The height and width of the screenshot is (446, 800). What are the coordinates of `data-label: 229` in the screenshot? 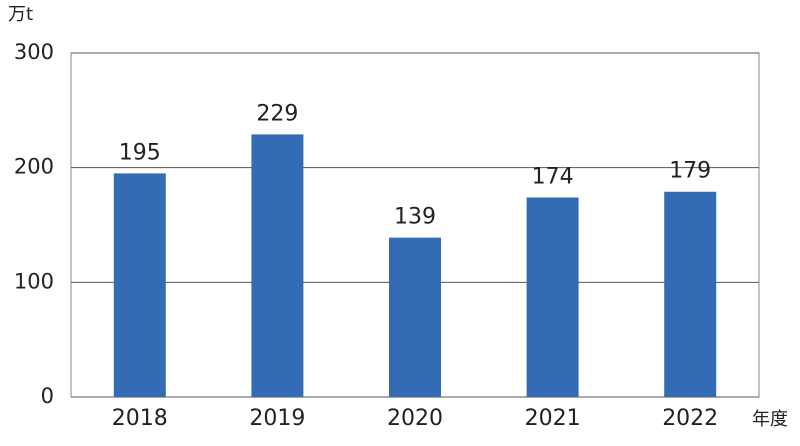 It's located at (277, 113).